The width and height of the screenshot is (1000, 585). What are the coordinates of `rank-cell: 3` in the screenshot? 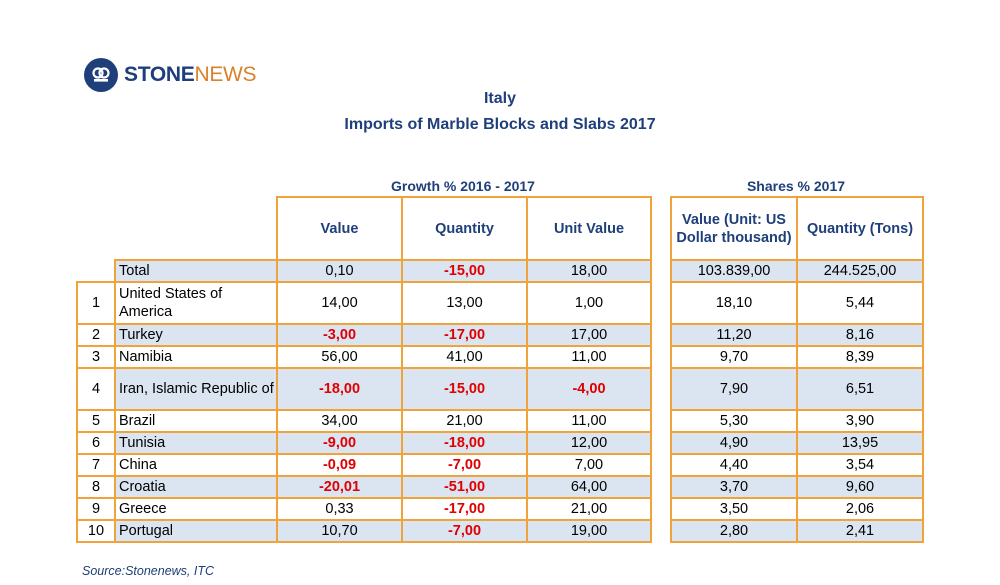 It's located at (96, 357).